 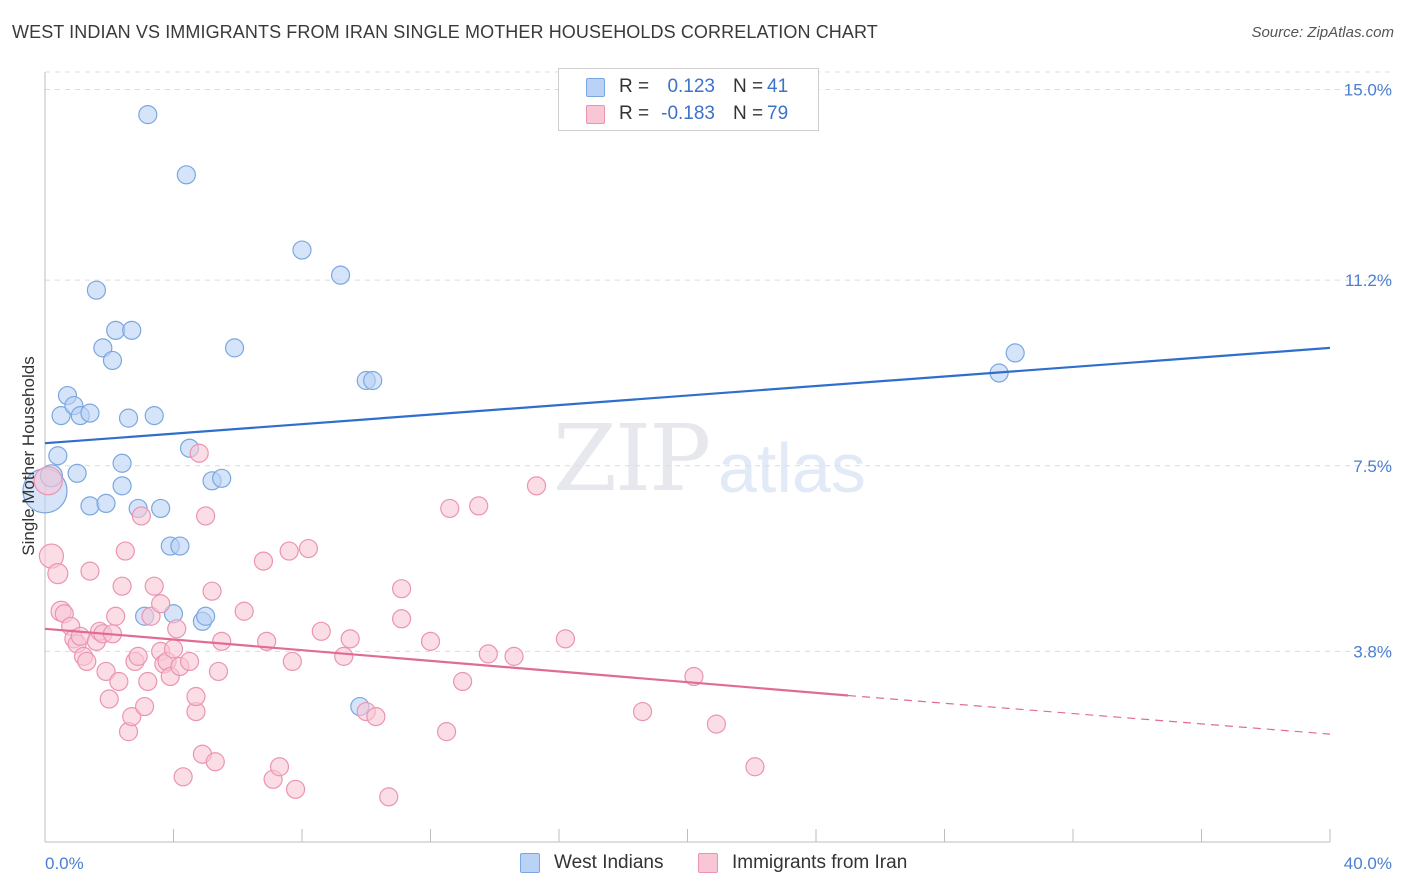 I want to click on r-label: R =, so click(x=634, y=86).